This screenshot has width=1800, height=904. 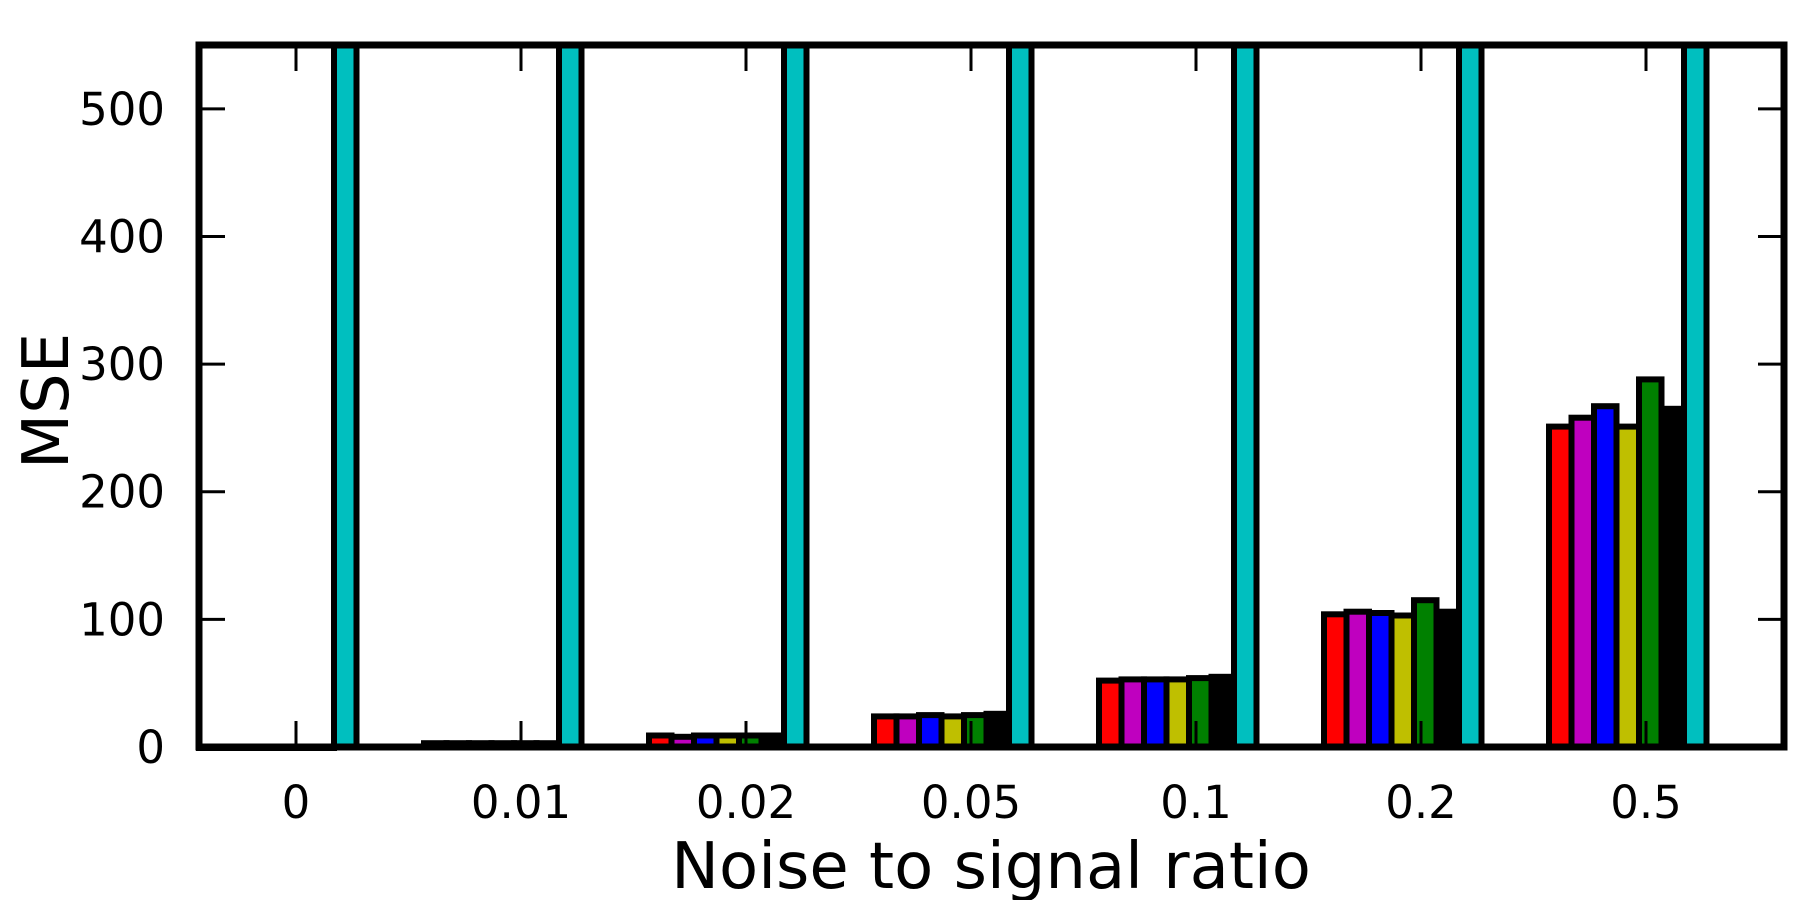 What do you see at coordinates (1582, 582) in the screenshot?
I see `bar-2-0.5` at bounding box center [1582, 582].